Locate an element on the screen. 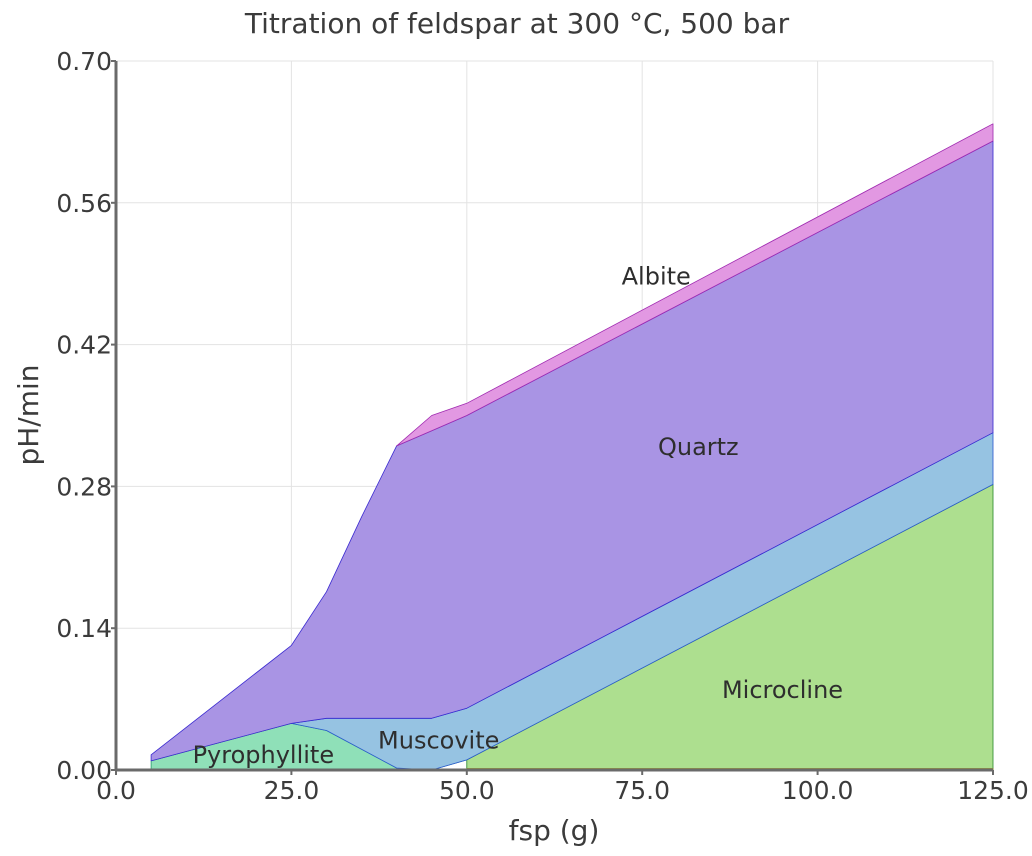  y-tick-label-4: 0.56 is located at coordinates (84, 203).